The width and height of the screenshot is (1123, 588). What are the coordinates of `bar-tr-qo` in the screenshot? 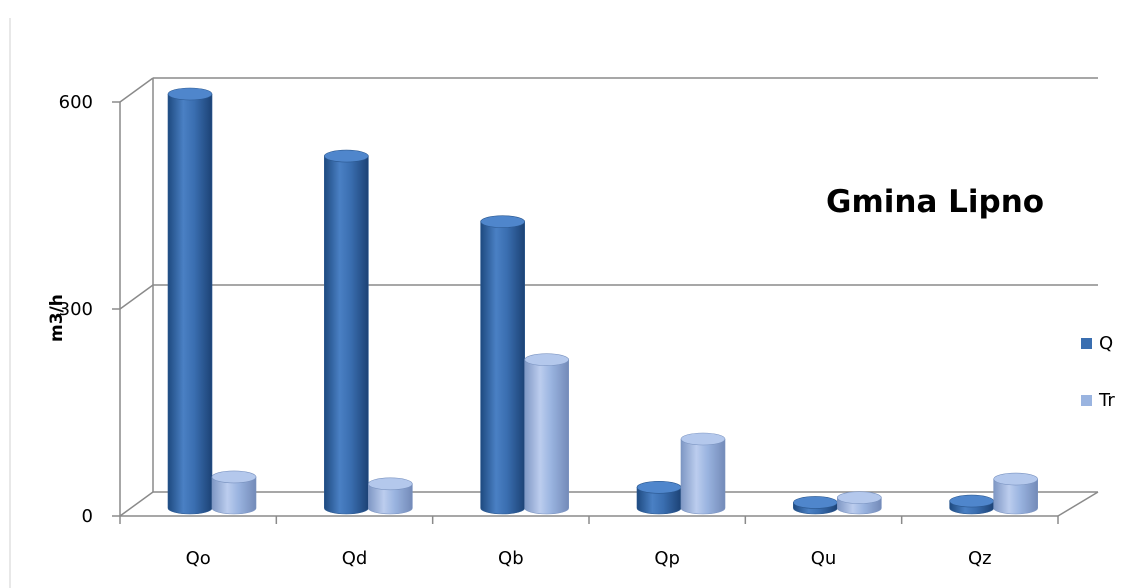 It's located at (234, 492).